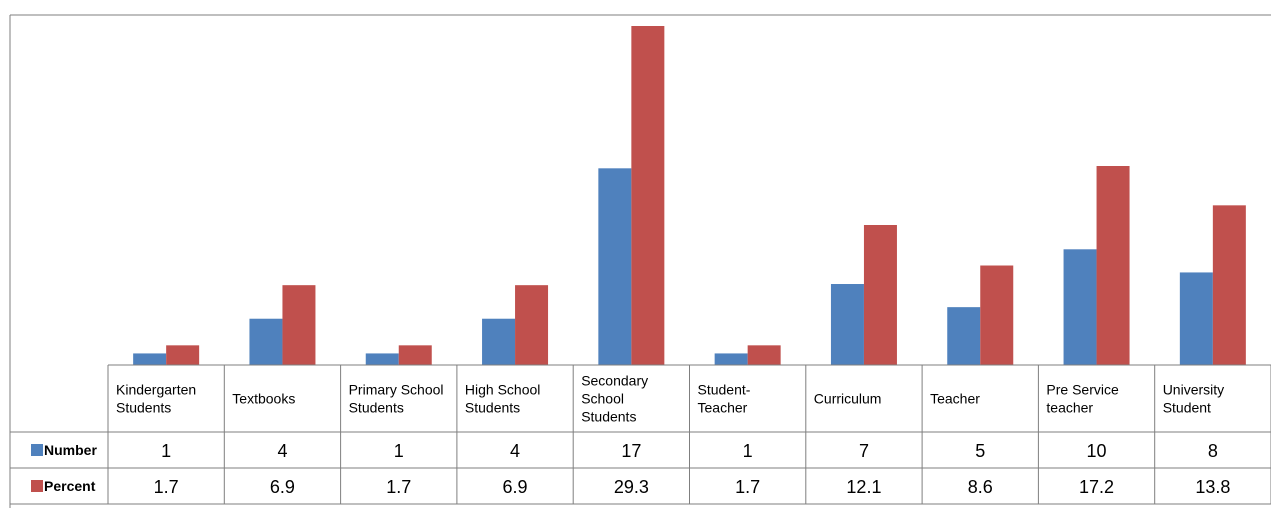 Image resolution: width=1271 pixels, height=513 pixels. I want to click on legend-label-percent: Percent, so click(70, 486).